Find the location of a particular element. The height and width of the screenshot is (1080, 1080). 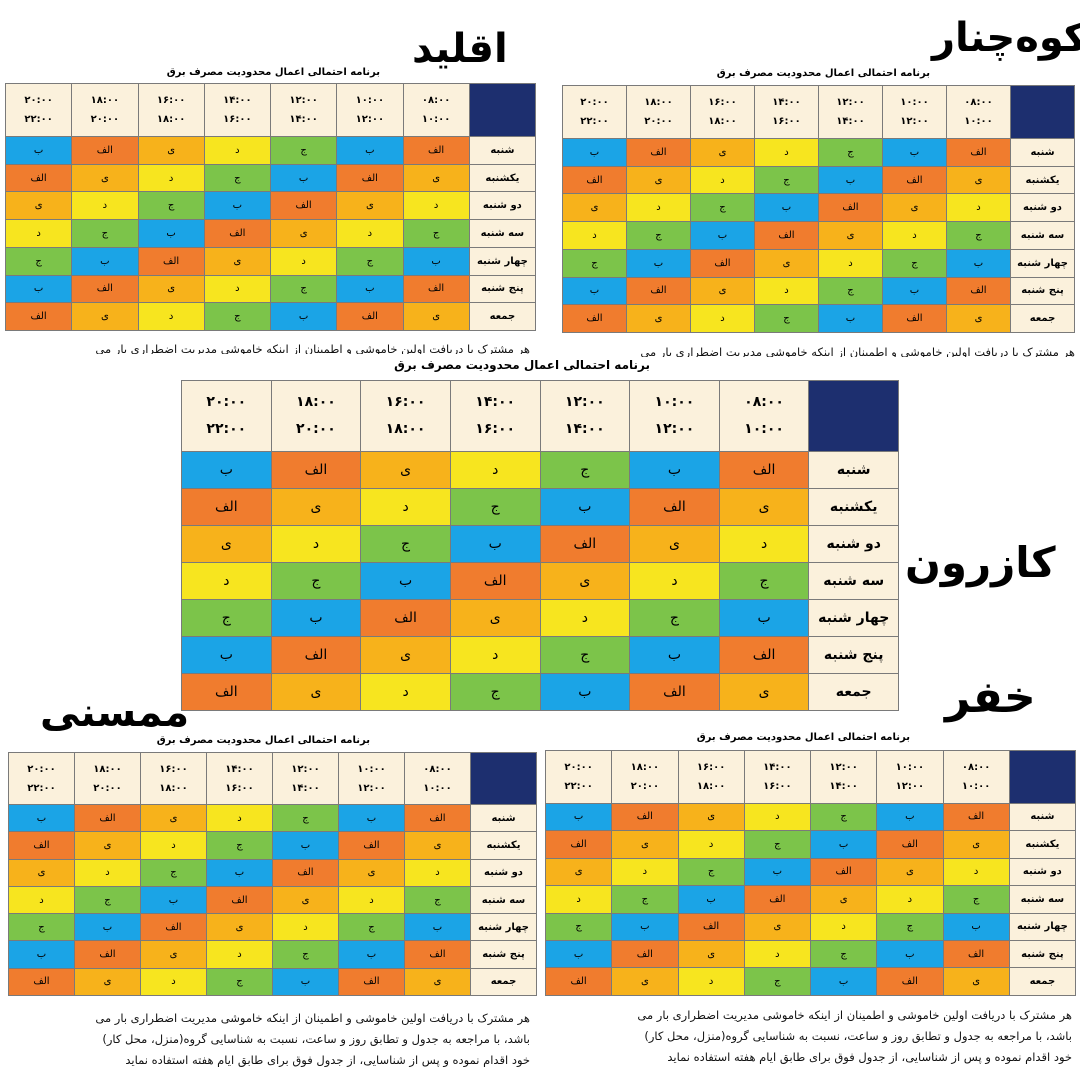

table-row: د ج ب الف ی د ج سه شنبه is located at coordinates (818, 235).